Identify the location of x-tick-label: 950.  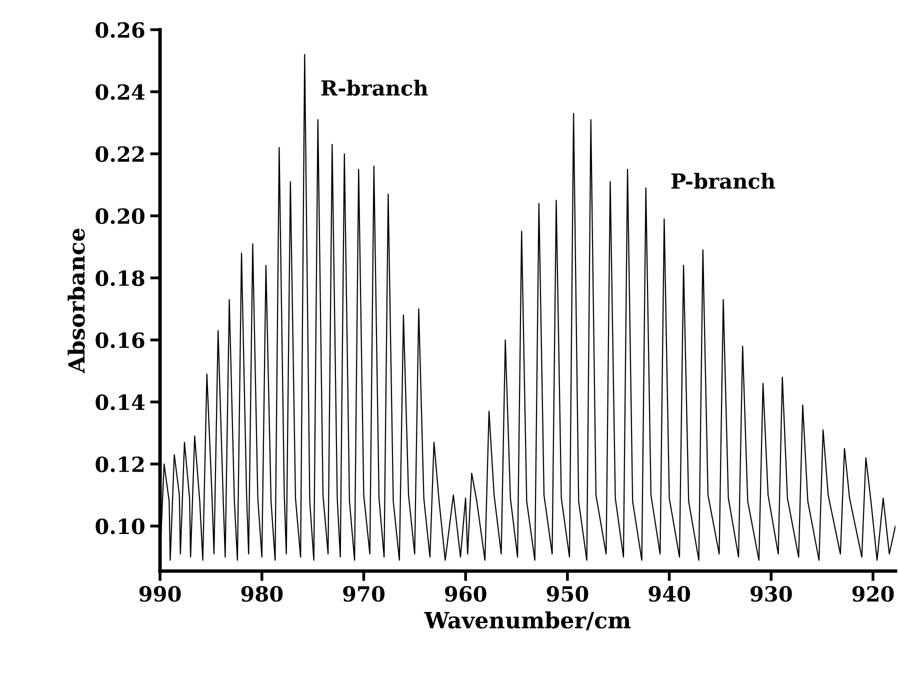
(567, 594).